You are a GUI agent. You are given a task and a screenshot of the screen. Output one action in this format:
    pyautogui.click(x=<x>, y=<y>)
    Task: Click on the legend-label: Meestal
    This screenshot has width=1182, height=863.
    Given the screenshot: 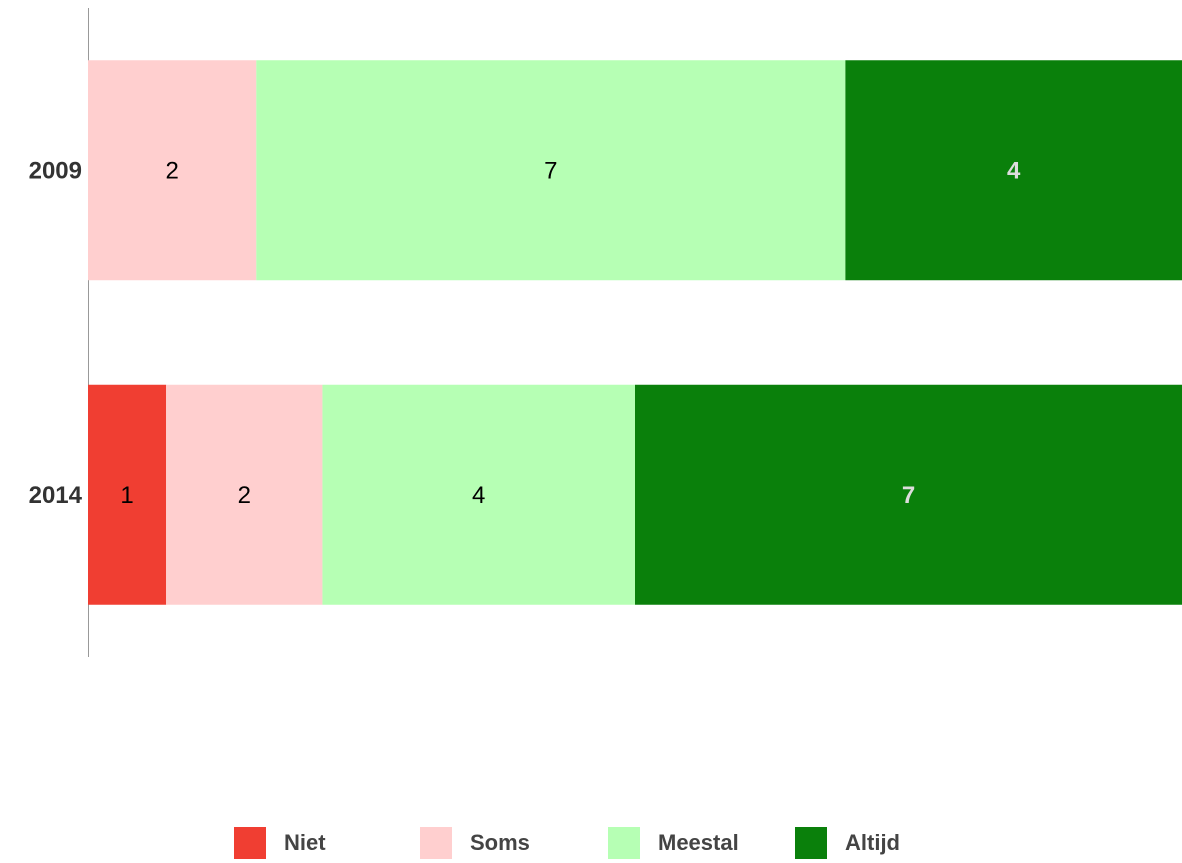 What is the action you would take?
    pyautogui.click(x=698, y=842)
    